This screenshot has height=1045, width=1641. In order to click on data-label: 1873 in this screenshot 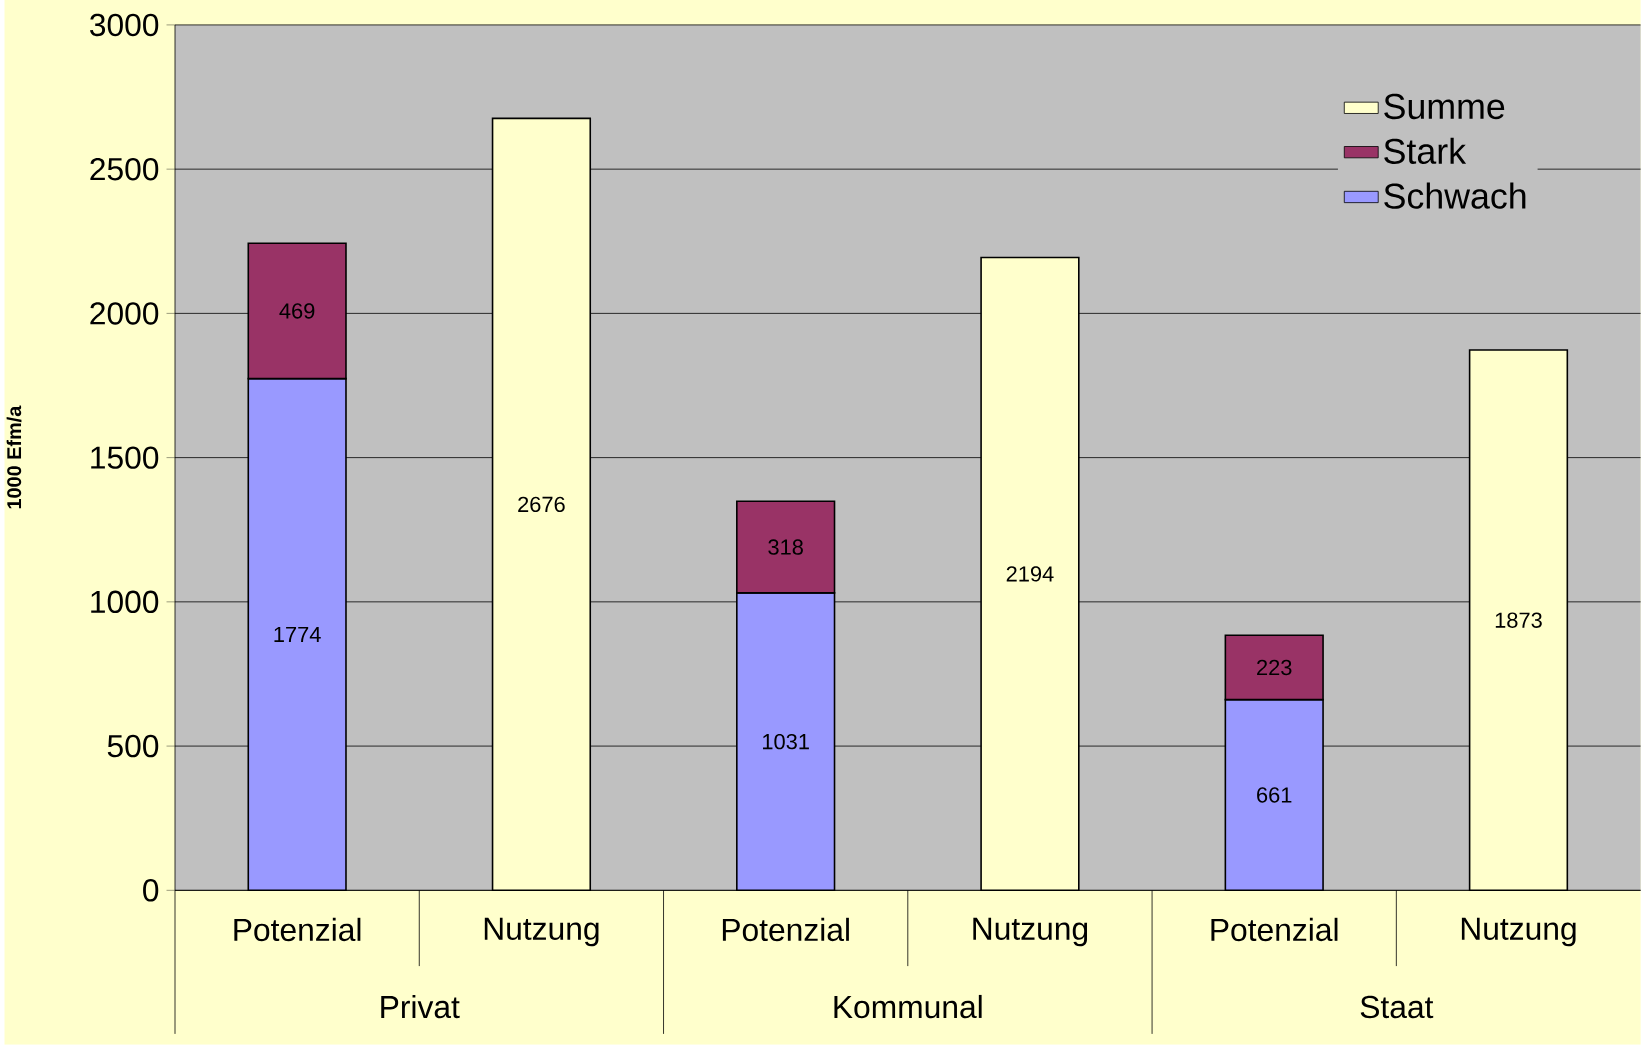, I will do `click(1518, 620)`.